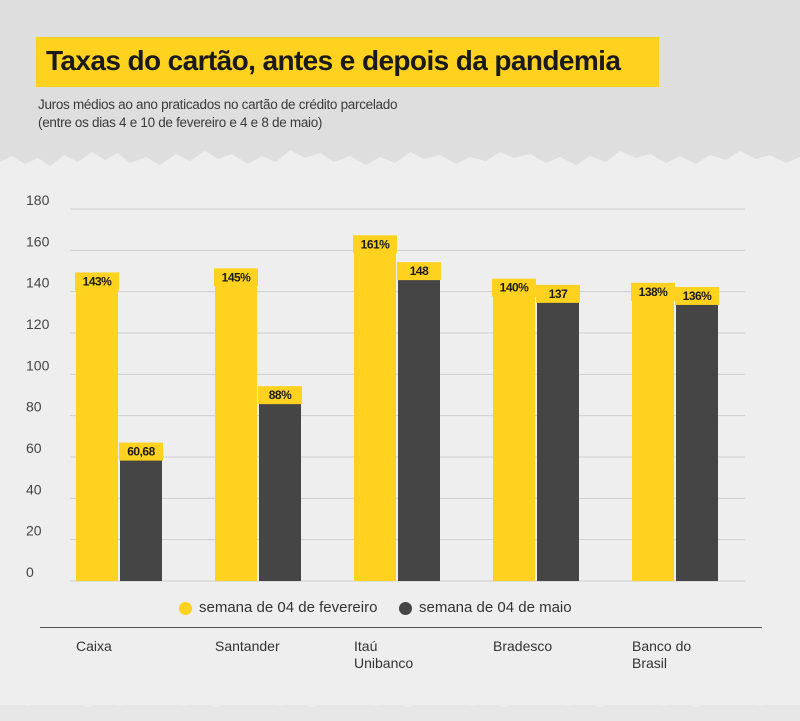 This screenshot has width=800, height=721. What do you see at coordinates (405, 608) in the screenshot?
I see `legend-swatch-may` at bounding box center [405, 608].